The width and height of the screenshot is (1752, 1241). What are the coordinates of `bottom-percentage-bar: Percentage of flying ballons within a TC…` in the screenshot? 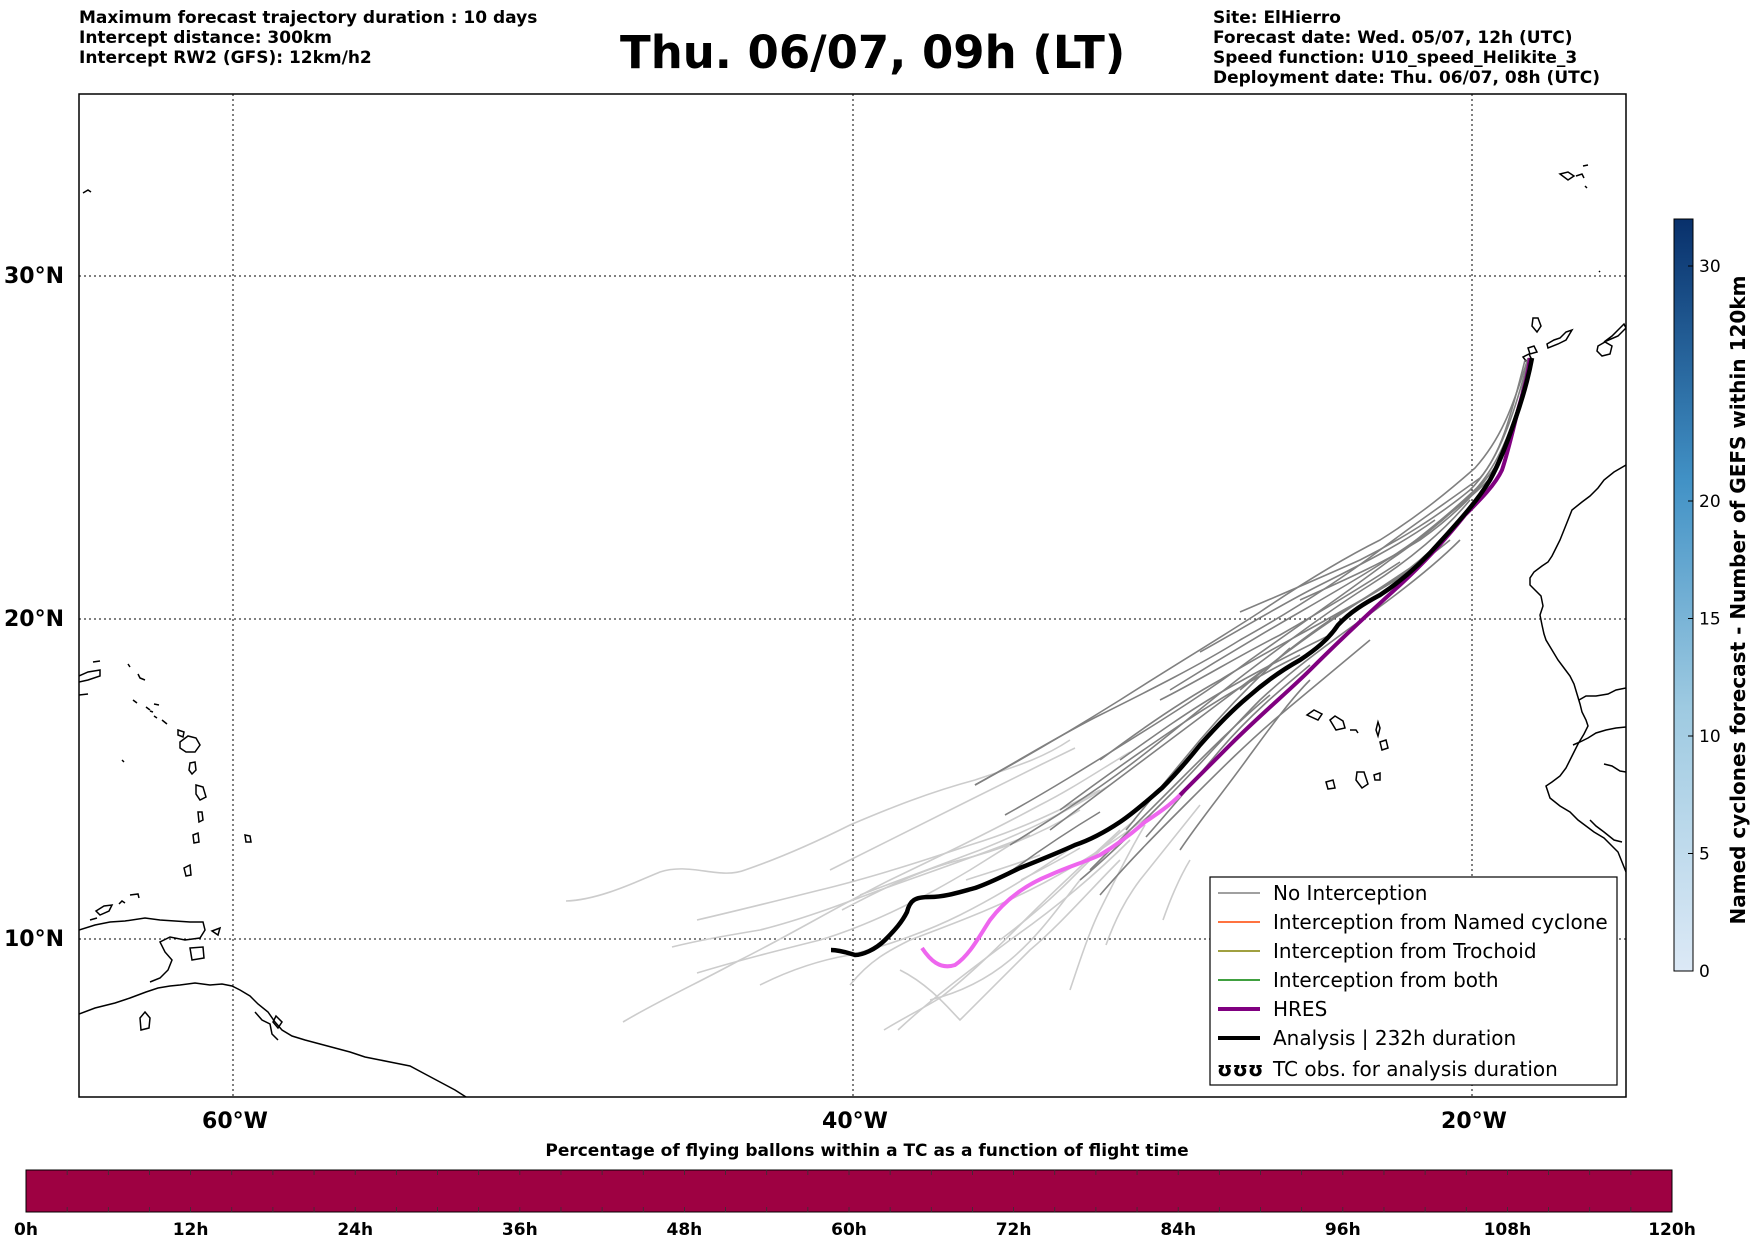 It's located at (855, 1190).